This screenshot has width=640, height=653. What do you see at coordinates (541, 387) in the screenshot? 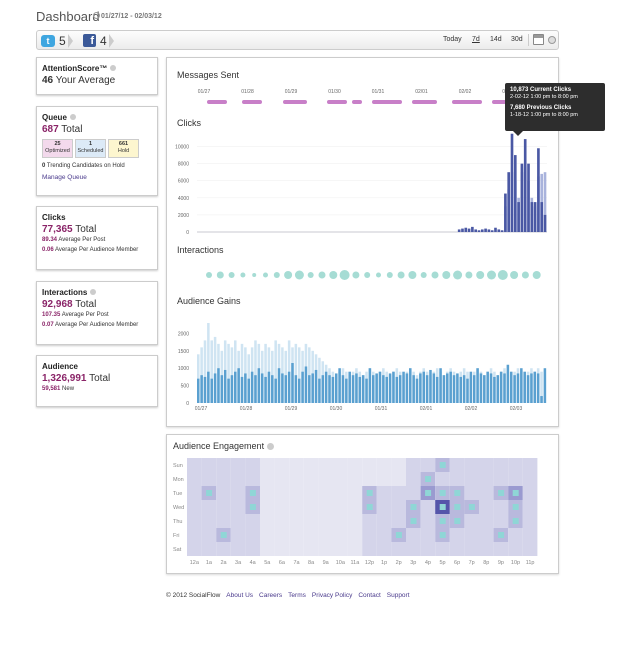
I see `gains-previous-bar` at bounding box center [541, 387].